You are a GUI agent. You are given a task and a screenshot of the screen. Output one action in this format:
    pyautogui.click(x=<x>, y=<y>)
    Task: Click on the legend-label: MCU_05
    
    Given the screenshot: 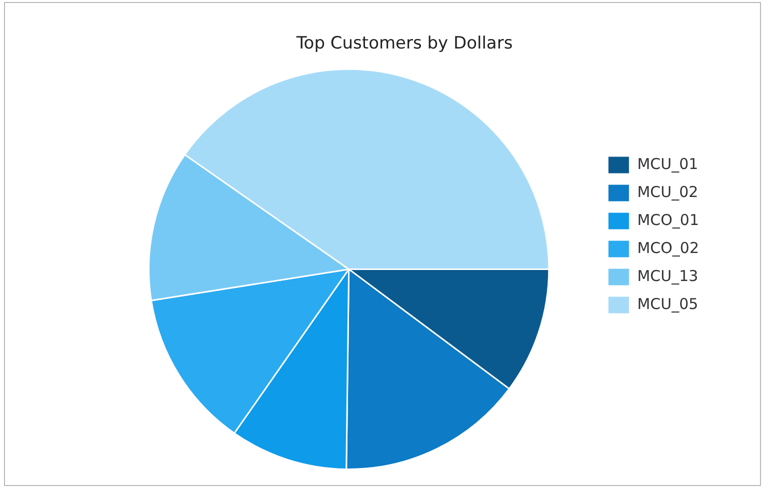 What is the action you would take?
    pyautogui.click(x=667, y=303)
    